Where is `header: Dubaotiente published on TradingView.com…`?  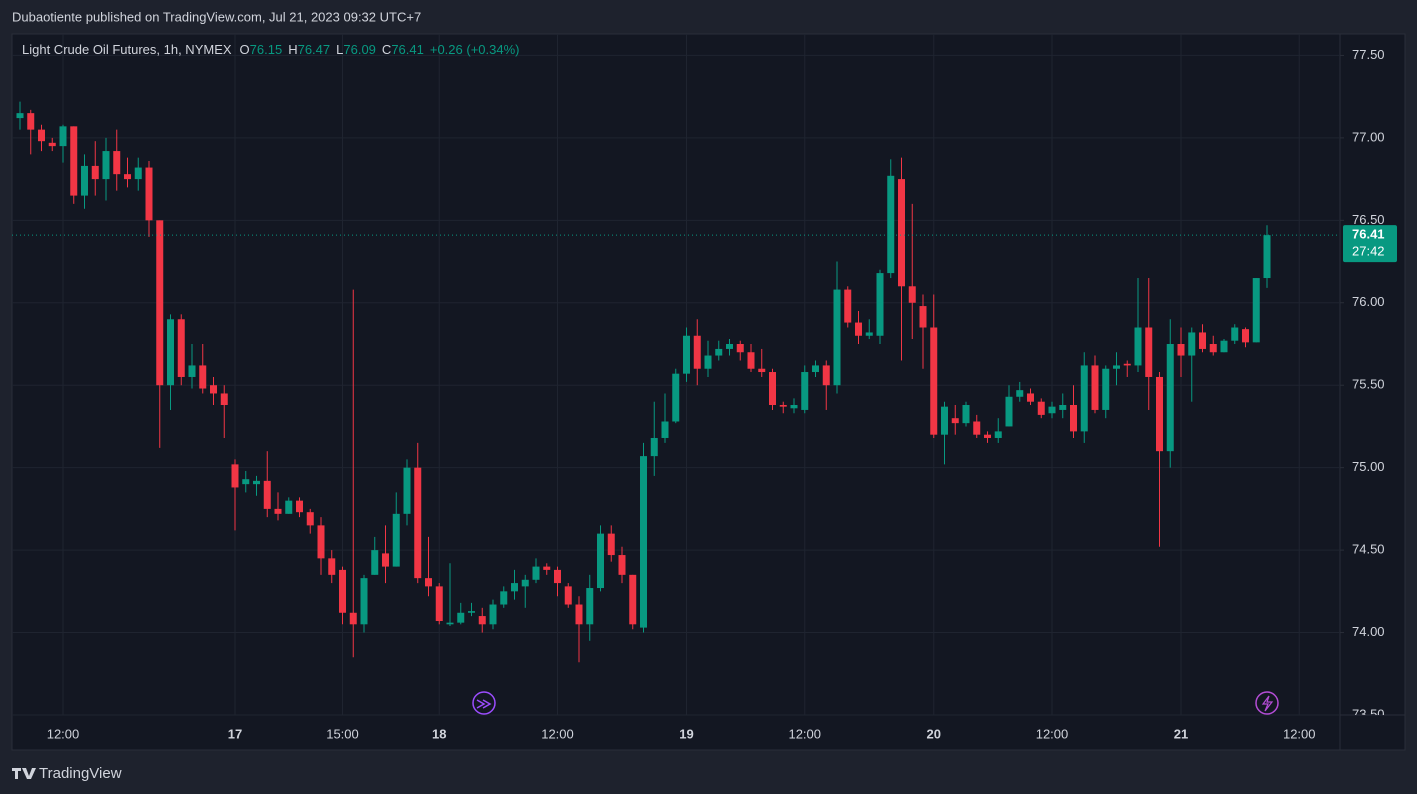 header: Dubaotiente published on TradingView.com… is located at coordinates (216, 16).